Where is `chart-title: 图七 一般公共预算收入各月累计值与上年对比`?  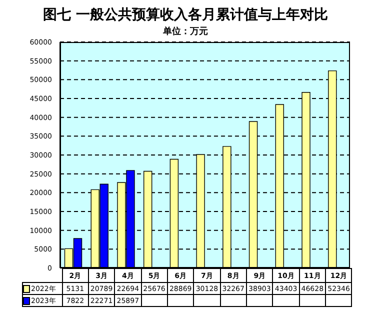
chart-title: 图七 一般公共预算收入各月累计值与上年对比 is located at coordinates (185, 15).